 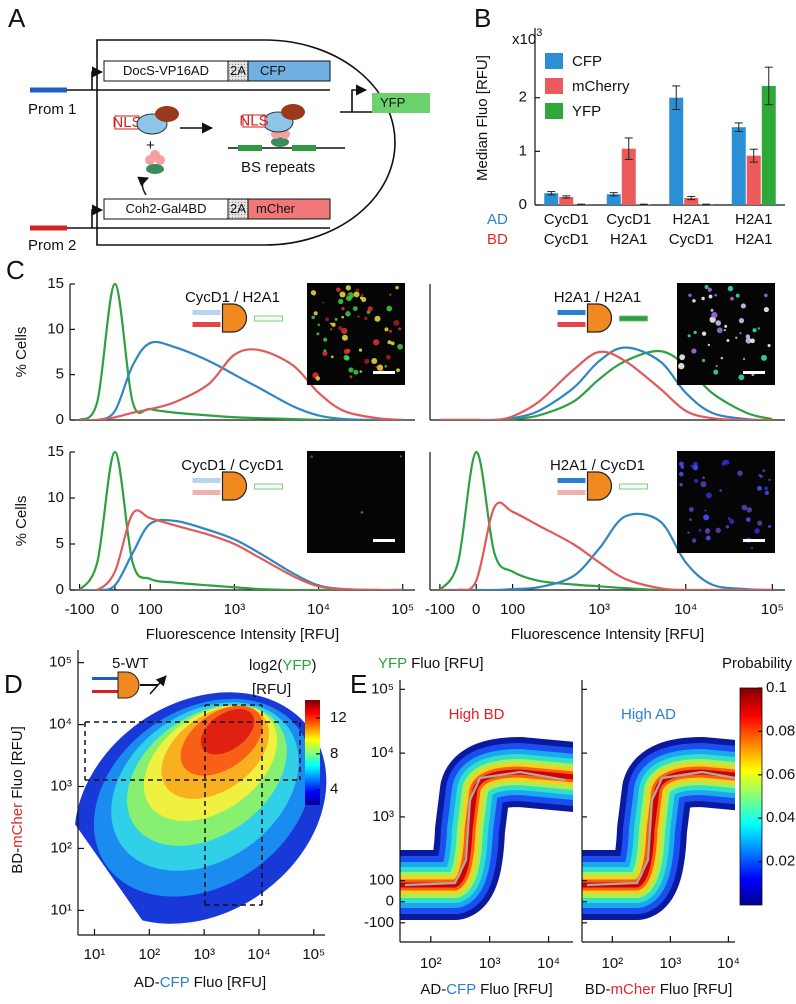 I want to click on x-tick-label: 10⁵, so click(x=402, y=609).